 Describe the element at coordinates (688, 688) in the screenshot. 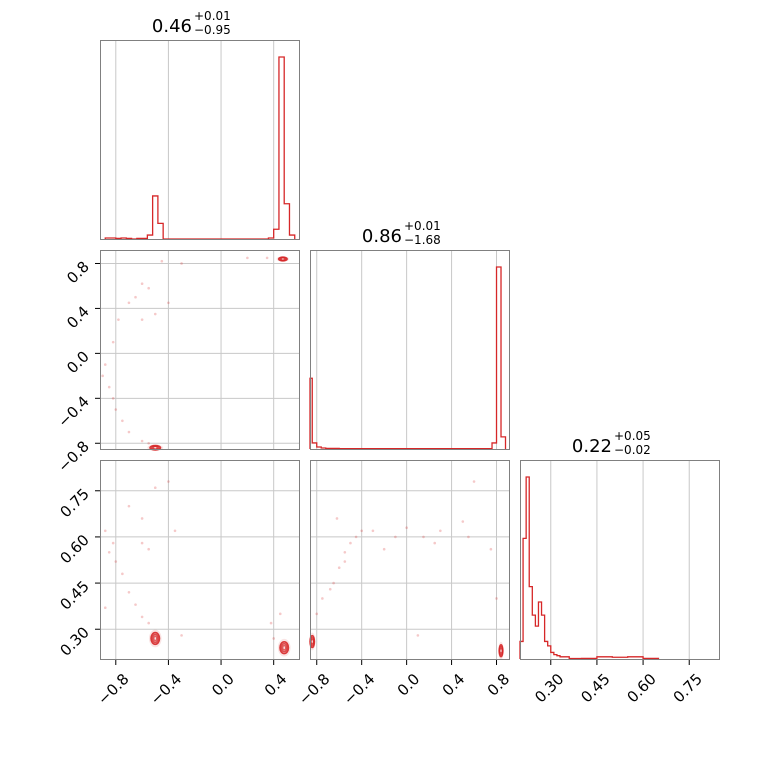

I see `x-tick-label: 0.75` at that location.